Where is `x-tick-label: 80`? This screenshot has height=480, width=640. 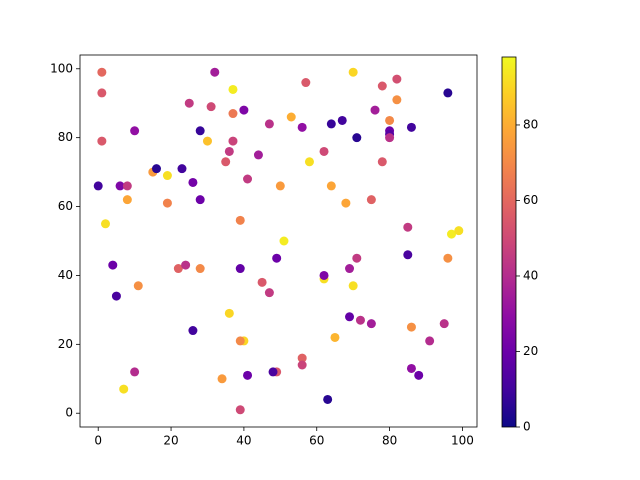 x-tick-label: 80 is located at coordinates (389, 441).